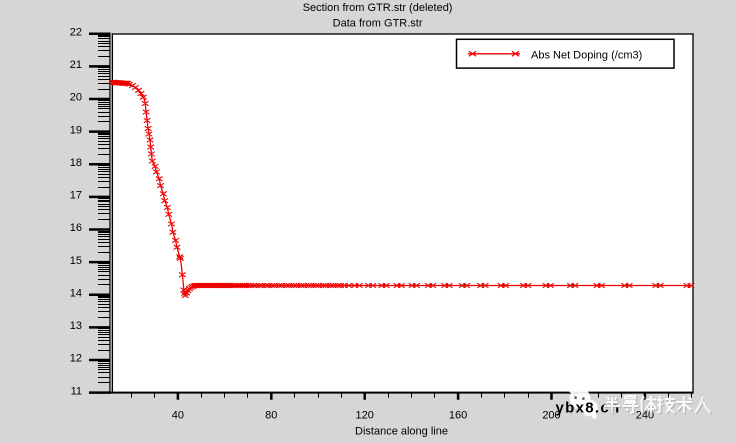 This screenshot has width=735, height=443. I want to click on svg-text: 12, so click(76, 359).